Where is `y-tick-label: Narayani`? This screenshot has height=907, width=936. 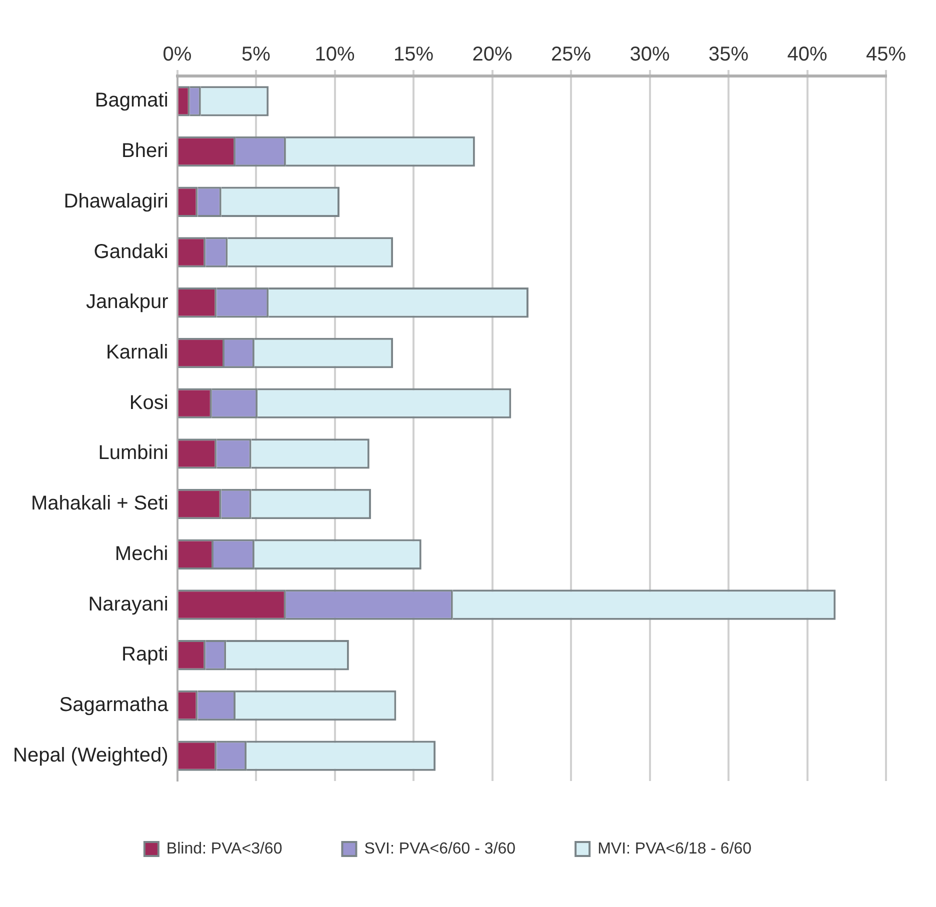
y-tick-label: Narayani is located at coordinates (128, 604).